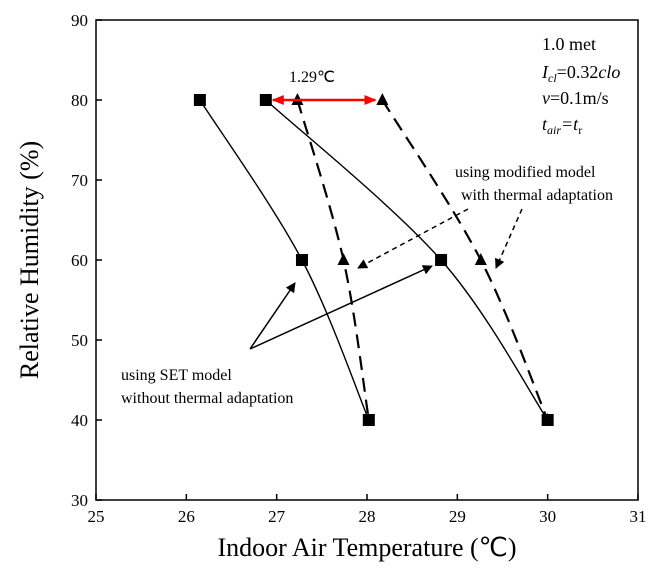  I want to click on icl-subscript: cl, so click(552, 78).